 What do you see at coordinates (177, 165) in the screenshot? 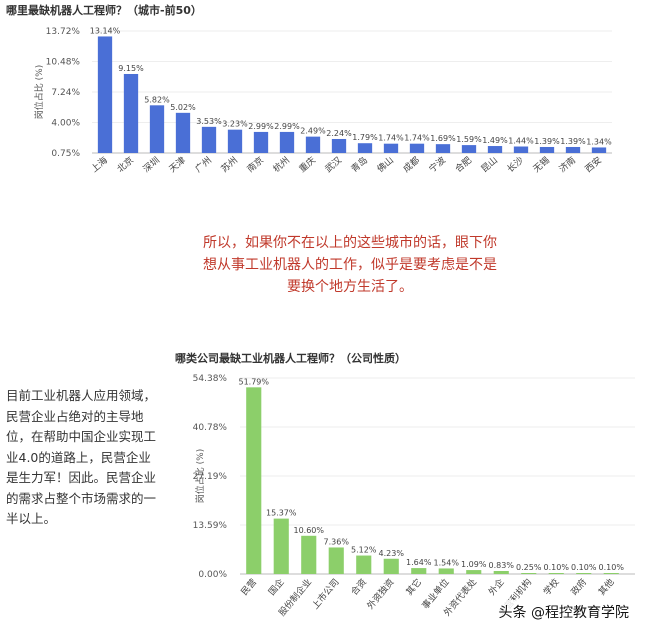
I see `category-label: 天津` at bounding box center [177, 165].